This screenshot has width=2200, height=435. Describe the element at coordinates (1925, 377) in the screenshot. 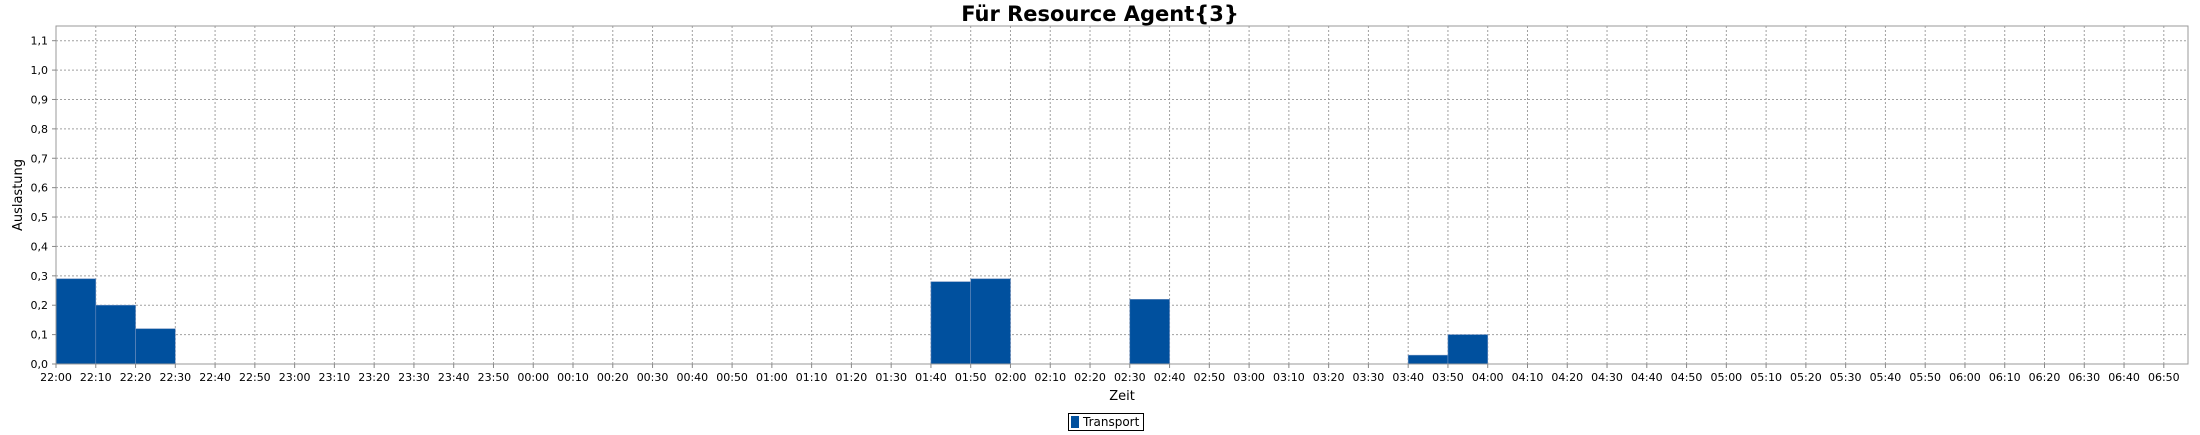

I see `x-tick-label: 05:50` at that location.